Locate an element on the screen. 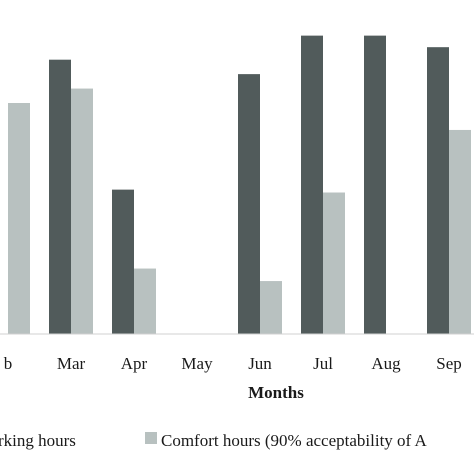 This screenshot has width=474, height=474. bar-comfort-apr is located at coordinates (145, 301).